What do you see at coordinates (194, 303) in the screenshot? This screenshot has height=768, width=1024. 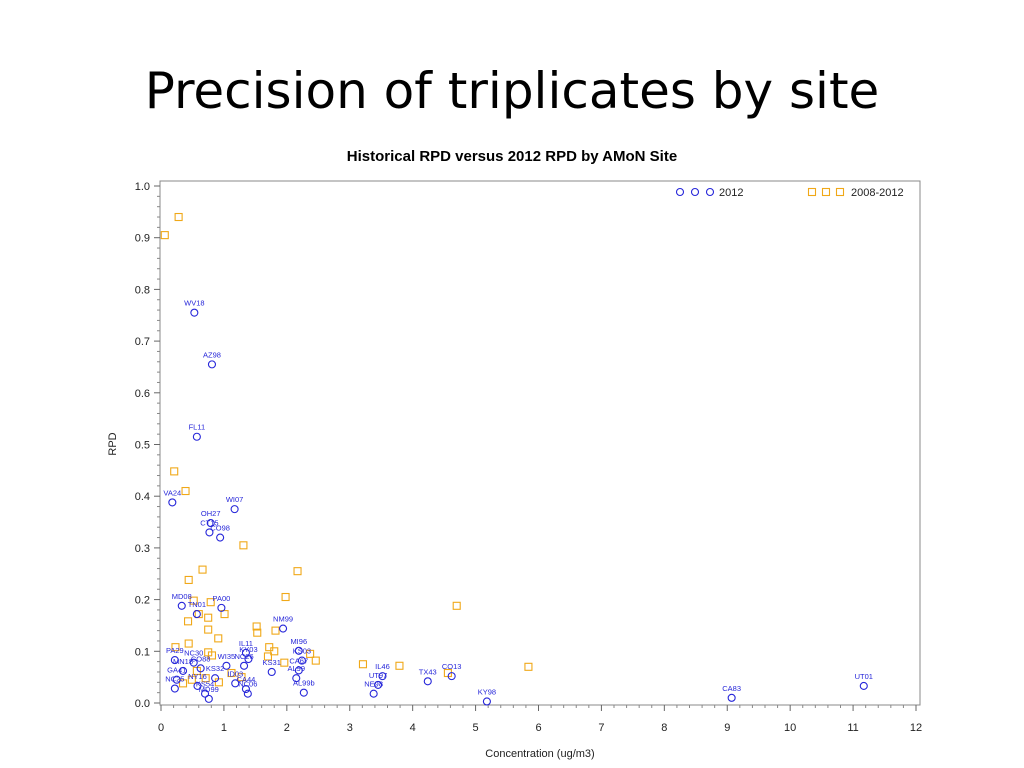 I see `point-label: WV18` at bounding box center [194, 303].